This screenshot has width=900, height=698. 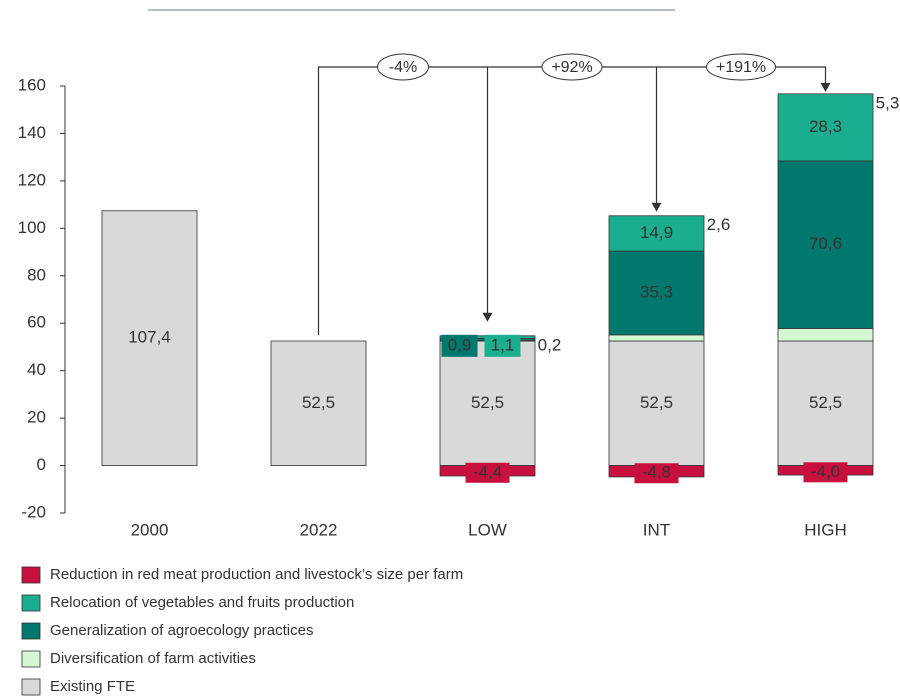 I want to click on annotation: +92%, so click(x=571, y=67).